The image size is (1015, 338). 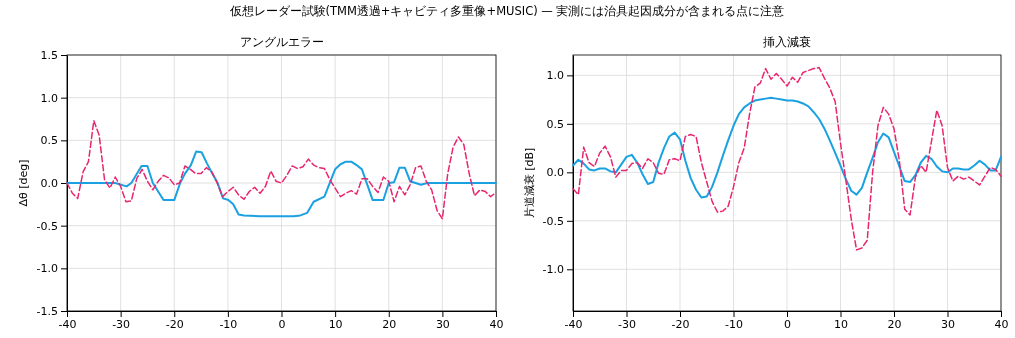 I want to click on y-tick-label: 1.5, so click(x=49, y=56).